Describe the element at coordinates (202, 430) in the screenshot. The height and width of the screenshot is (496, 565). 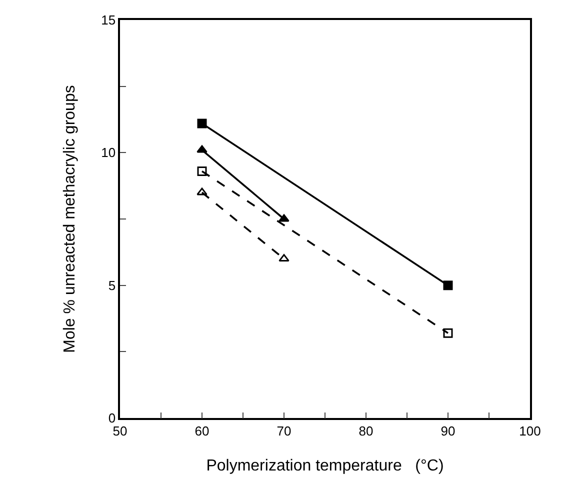
I see `x-tick-label: 60` at that location.